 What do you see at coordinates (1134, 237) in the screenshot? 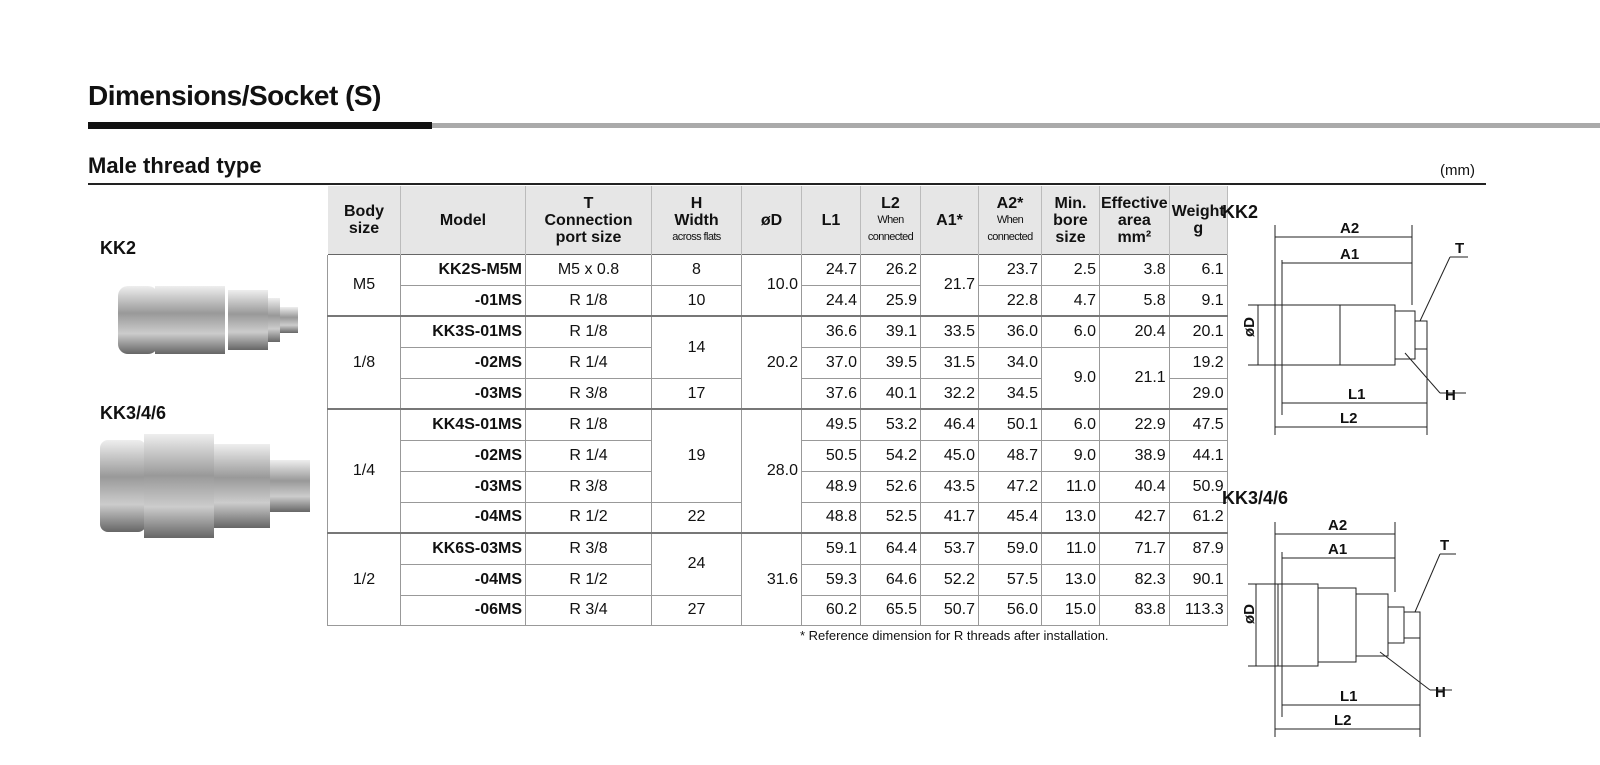
I see `header-line: mm²` at bounding box center [1134, 237].